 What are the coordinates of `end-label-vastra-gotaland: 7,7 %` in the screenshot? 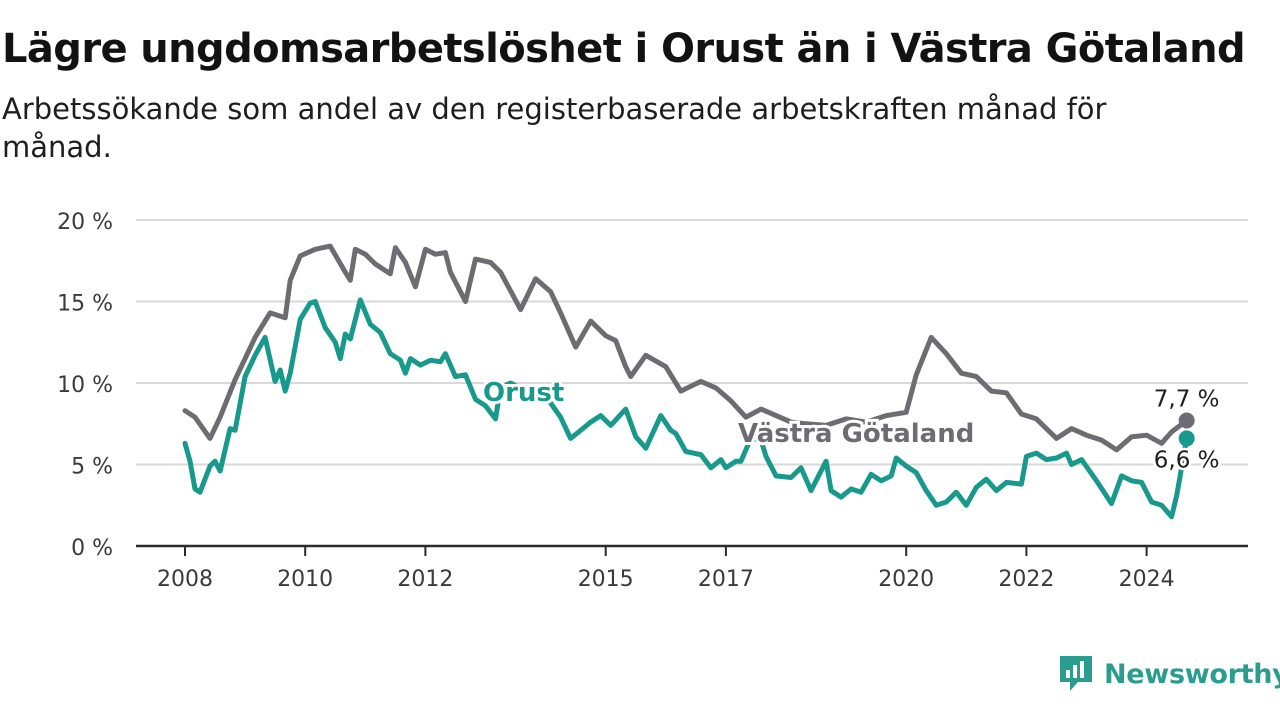 It's located at (1187, 399).